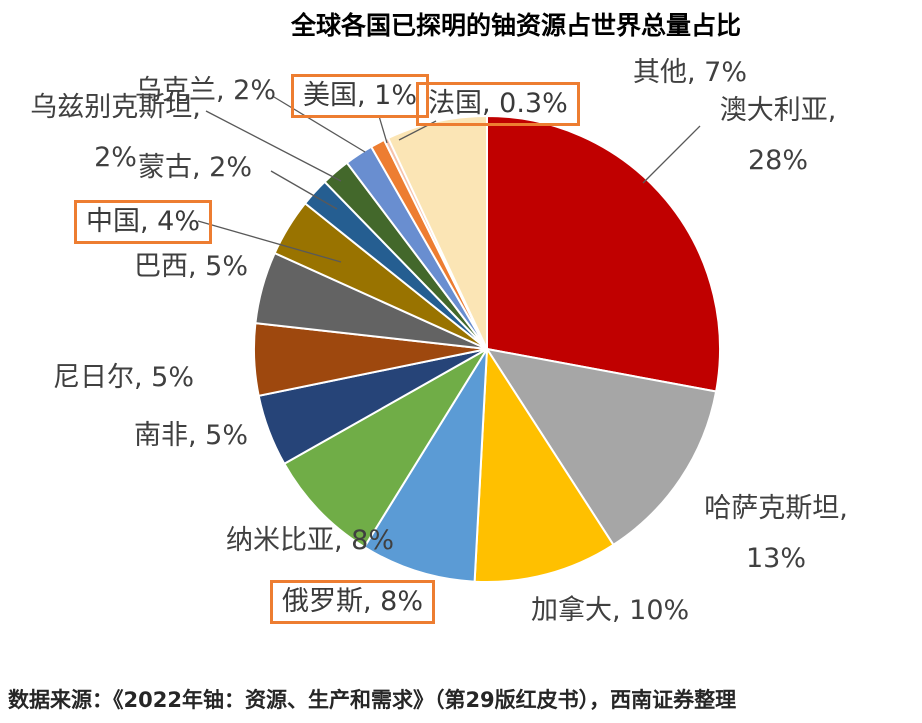 The height and width of the screenshot is (723, 922). What do you see at coordinates (515, 25) in the screenshot?
I see `chart-title: 全球各国已探明的铀资源占世界总量占比` at bounding box center [515, 25].